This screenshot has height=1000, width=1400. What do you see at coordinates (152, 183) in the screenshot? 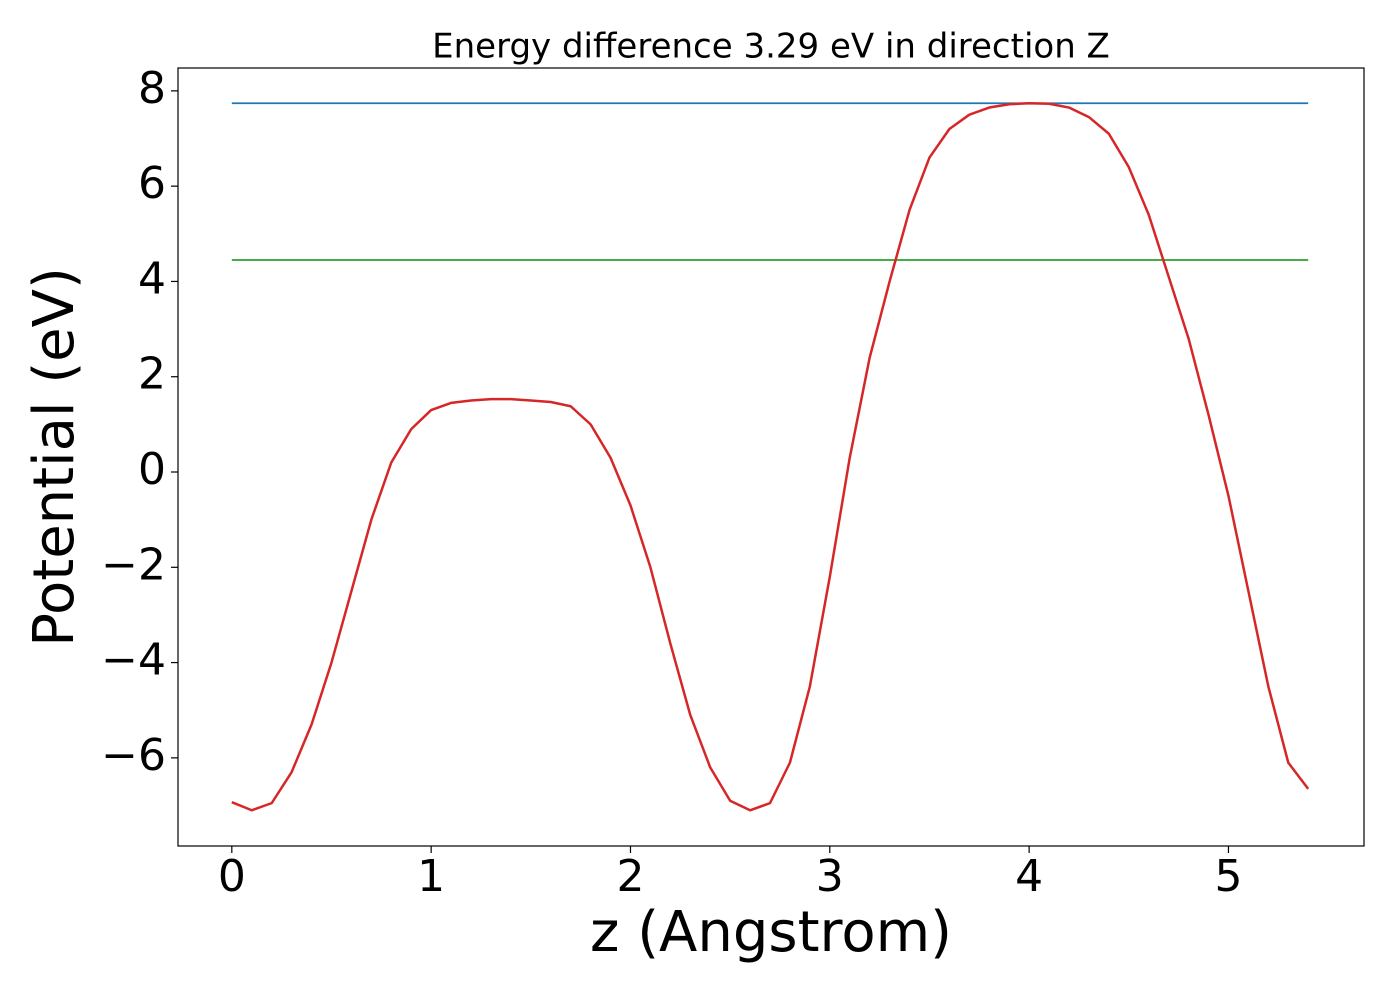
I see `y-tick-label: 6` at bounding box center [152, 183].